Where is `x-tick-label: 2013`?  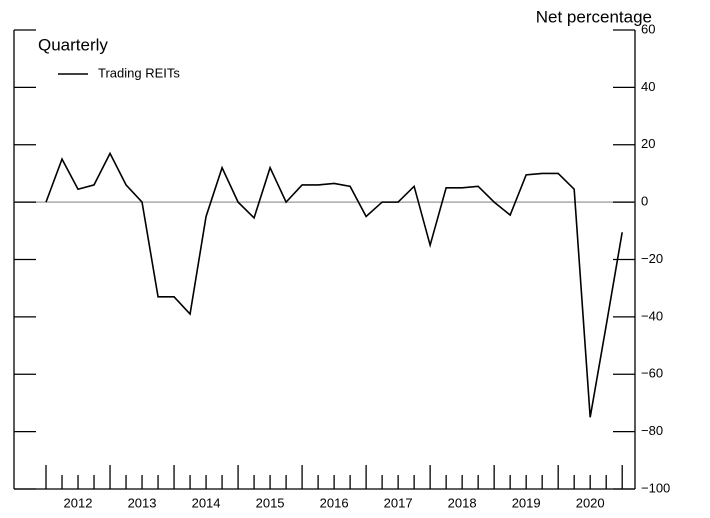
x-tick-label: 2013 is located at coordinates (142, 502).